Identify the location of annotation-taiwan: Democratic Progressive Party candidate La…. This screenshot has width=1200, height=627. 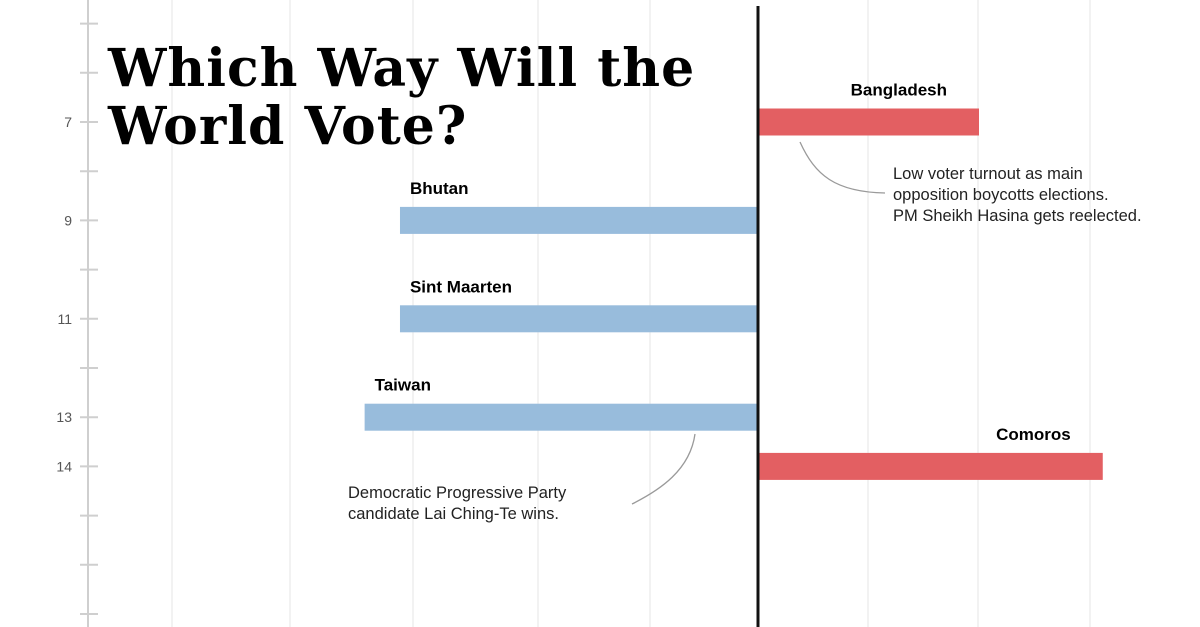
(457, 503).